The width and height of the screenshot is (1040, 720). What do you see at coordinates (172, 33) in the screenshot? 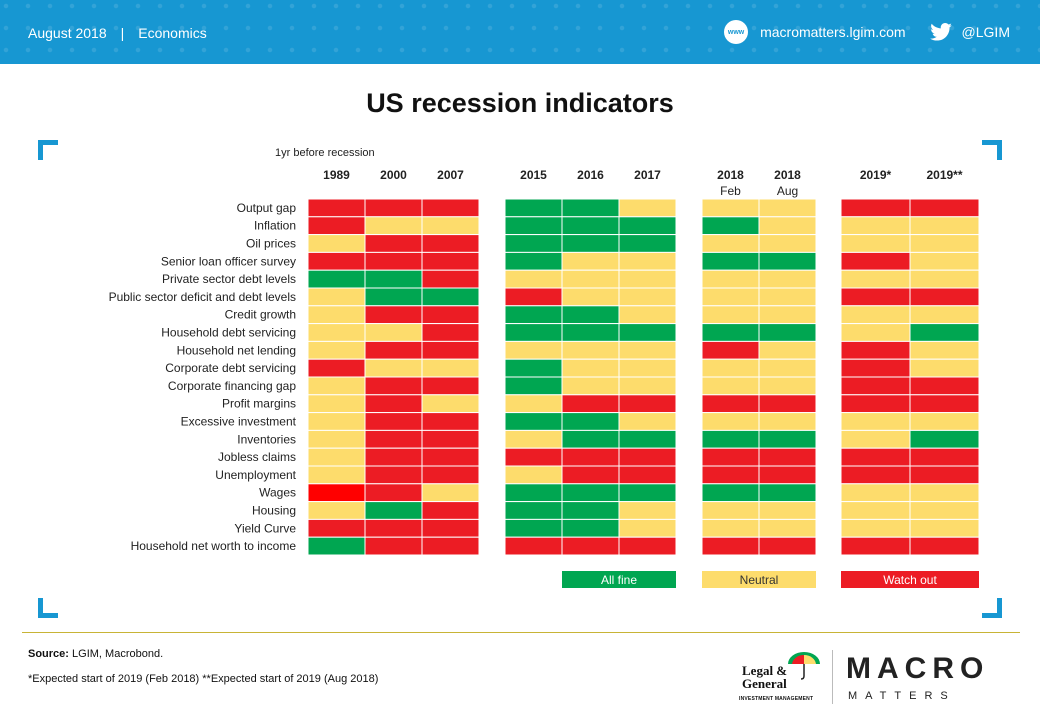
I see `header-category: Economics` at bounding box center [172, 33].